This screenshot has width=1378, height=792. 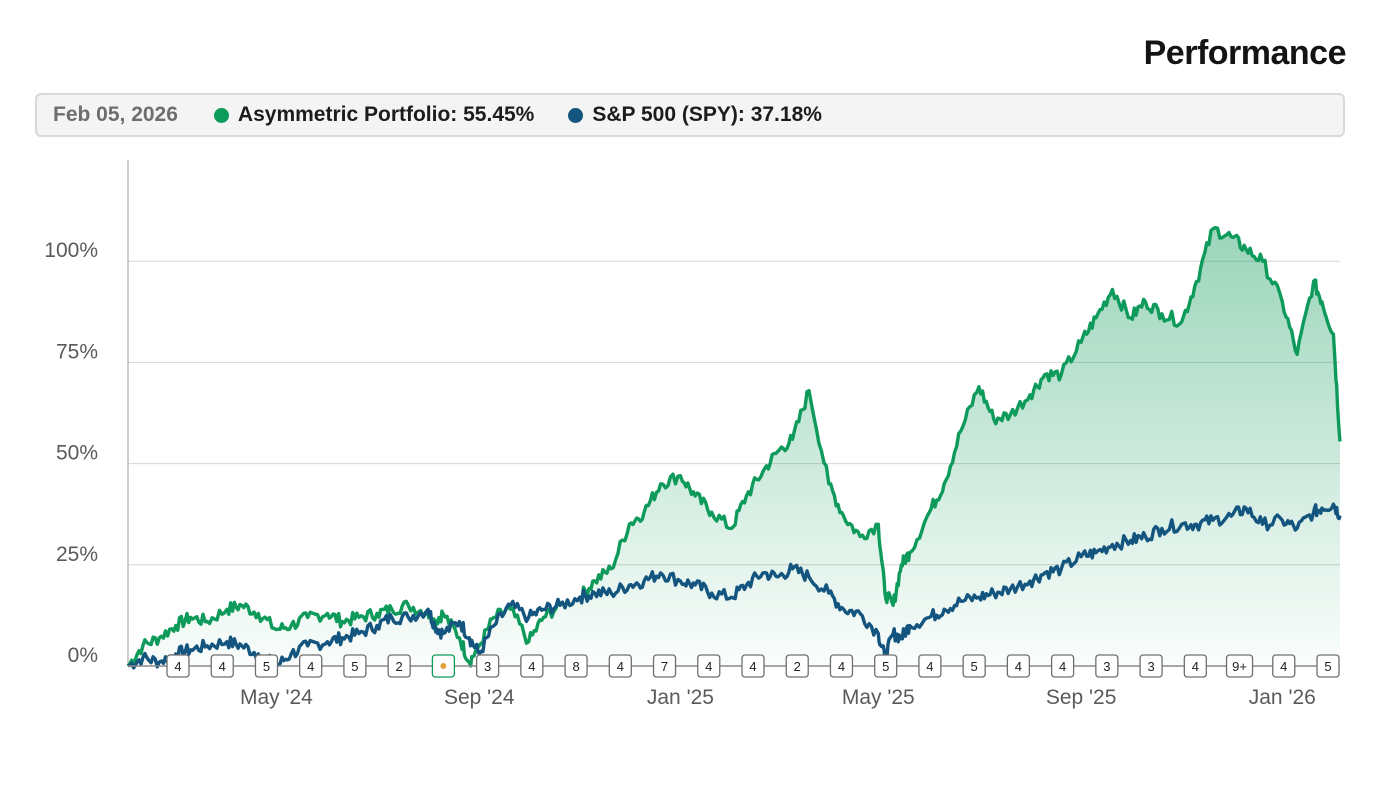 I want to click on x-tick-label: Sep '24, so click(x=479, y=697).